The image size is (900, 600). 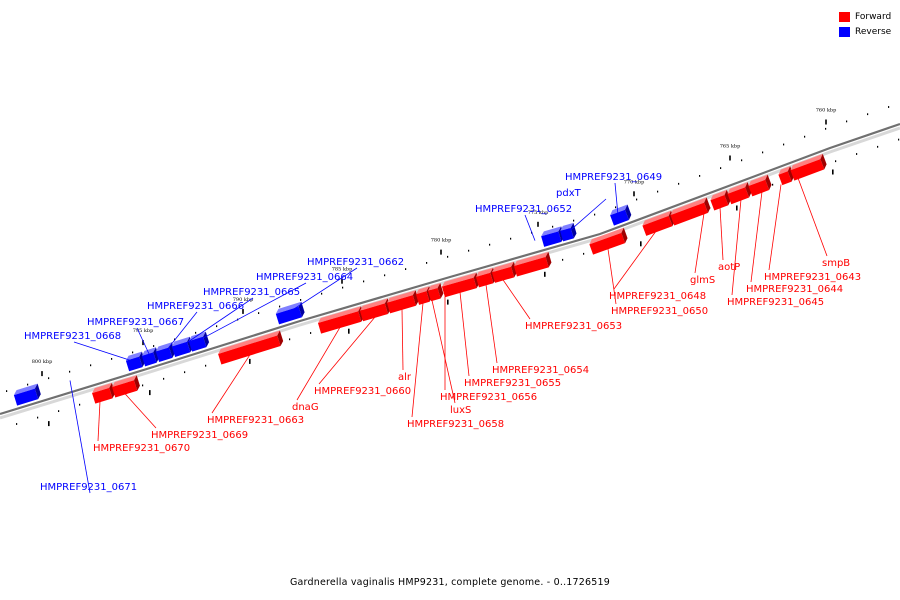 I want to click on gene-label-HMPREF9231_0645: HMPREF9231_0645, so click(x=775, y=302).